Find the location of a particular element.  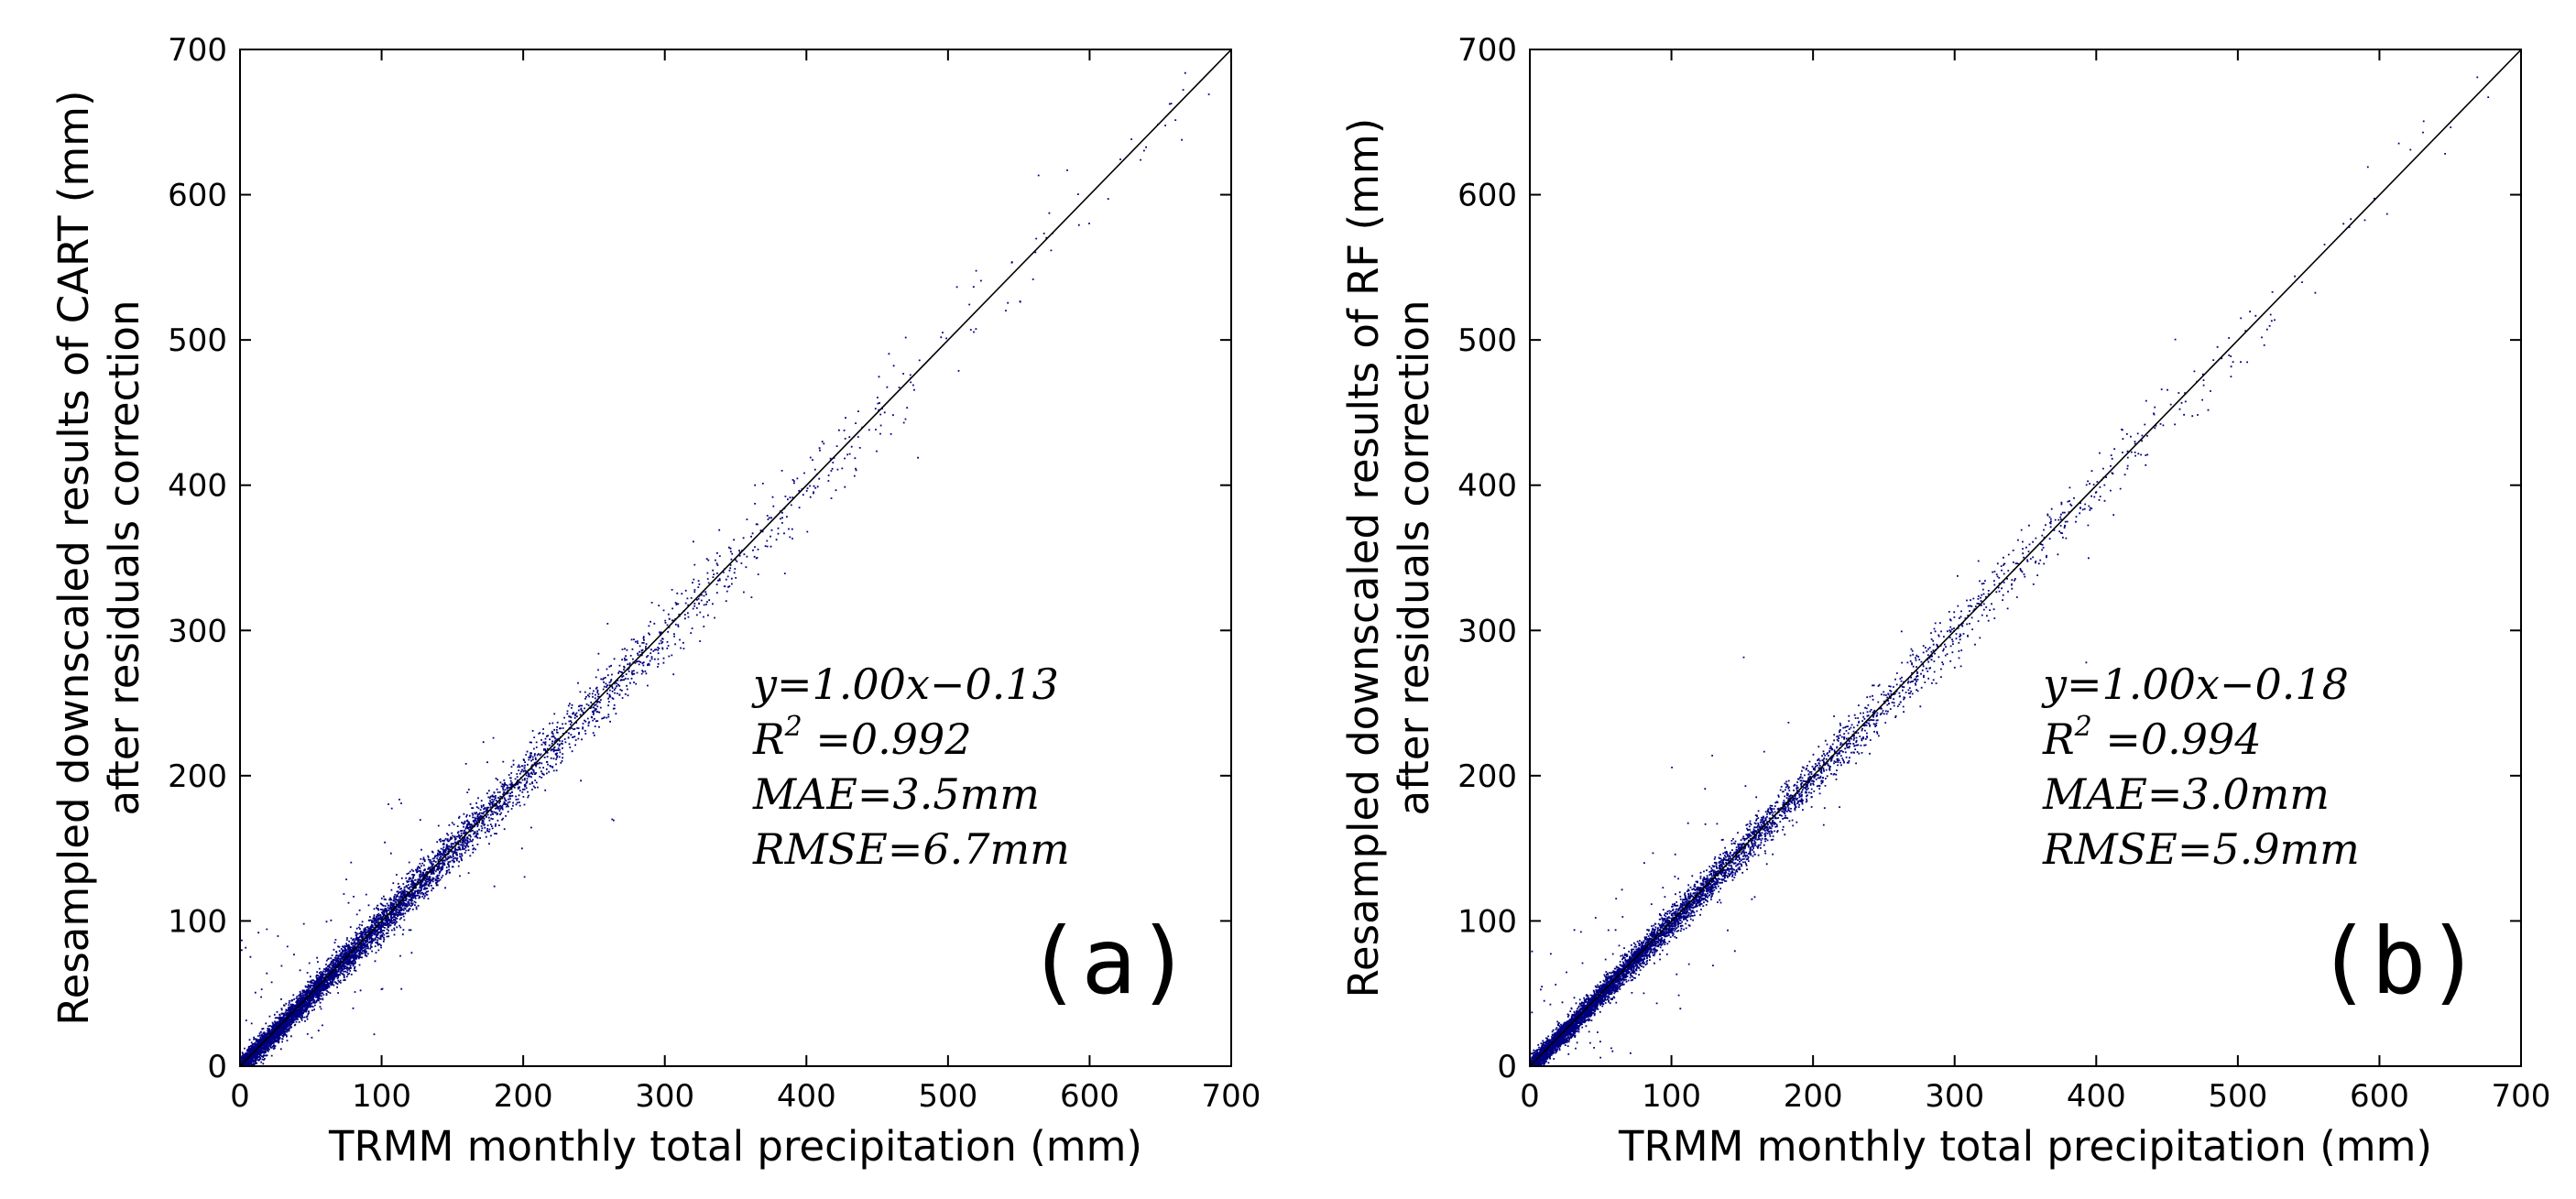

y-axis-label-line2-a: after residuals correction is located at coordinates (124, 558).